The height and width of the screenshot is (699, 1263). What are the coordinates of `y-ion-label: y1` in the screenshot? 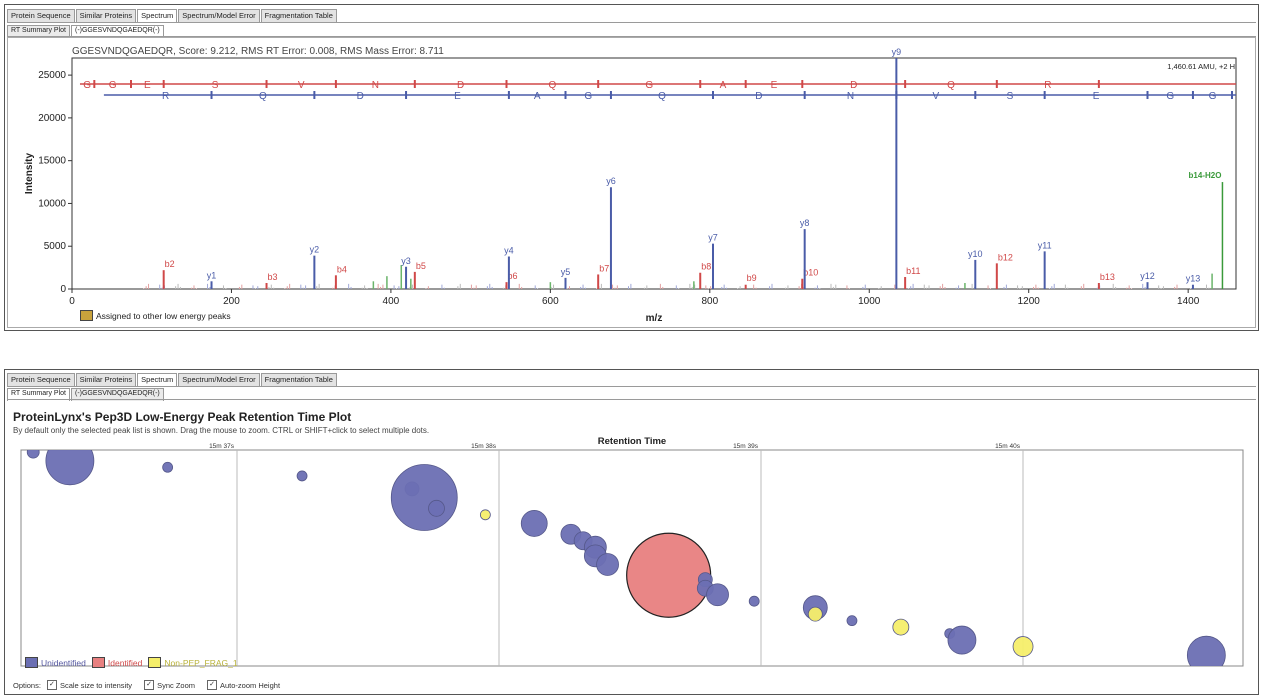 It's located at (212, 275).